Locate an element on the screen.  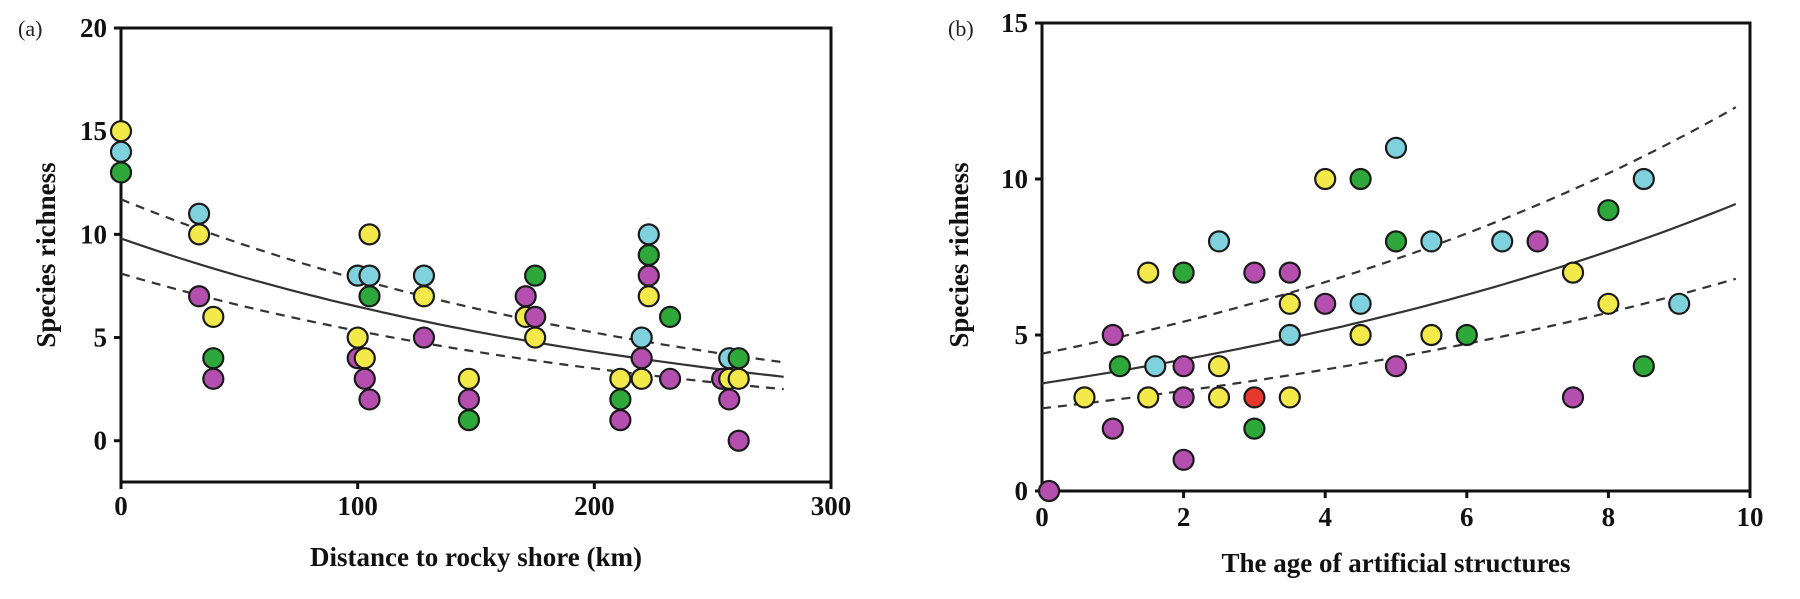
panel-b-y-axis-title: Species richness is located at coordinates (959, 254).